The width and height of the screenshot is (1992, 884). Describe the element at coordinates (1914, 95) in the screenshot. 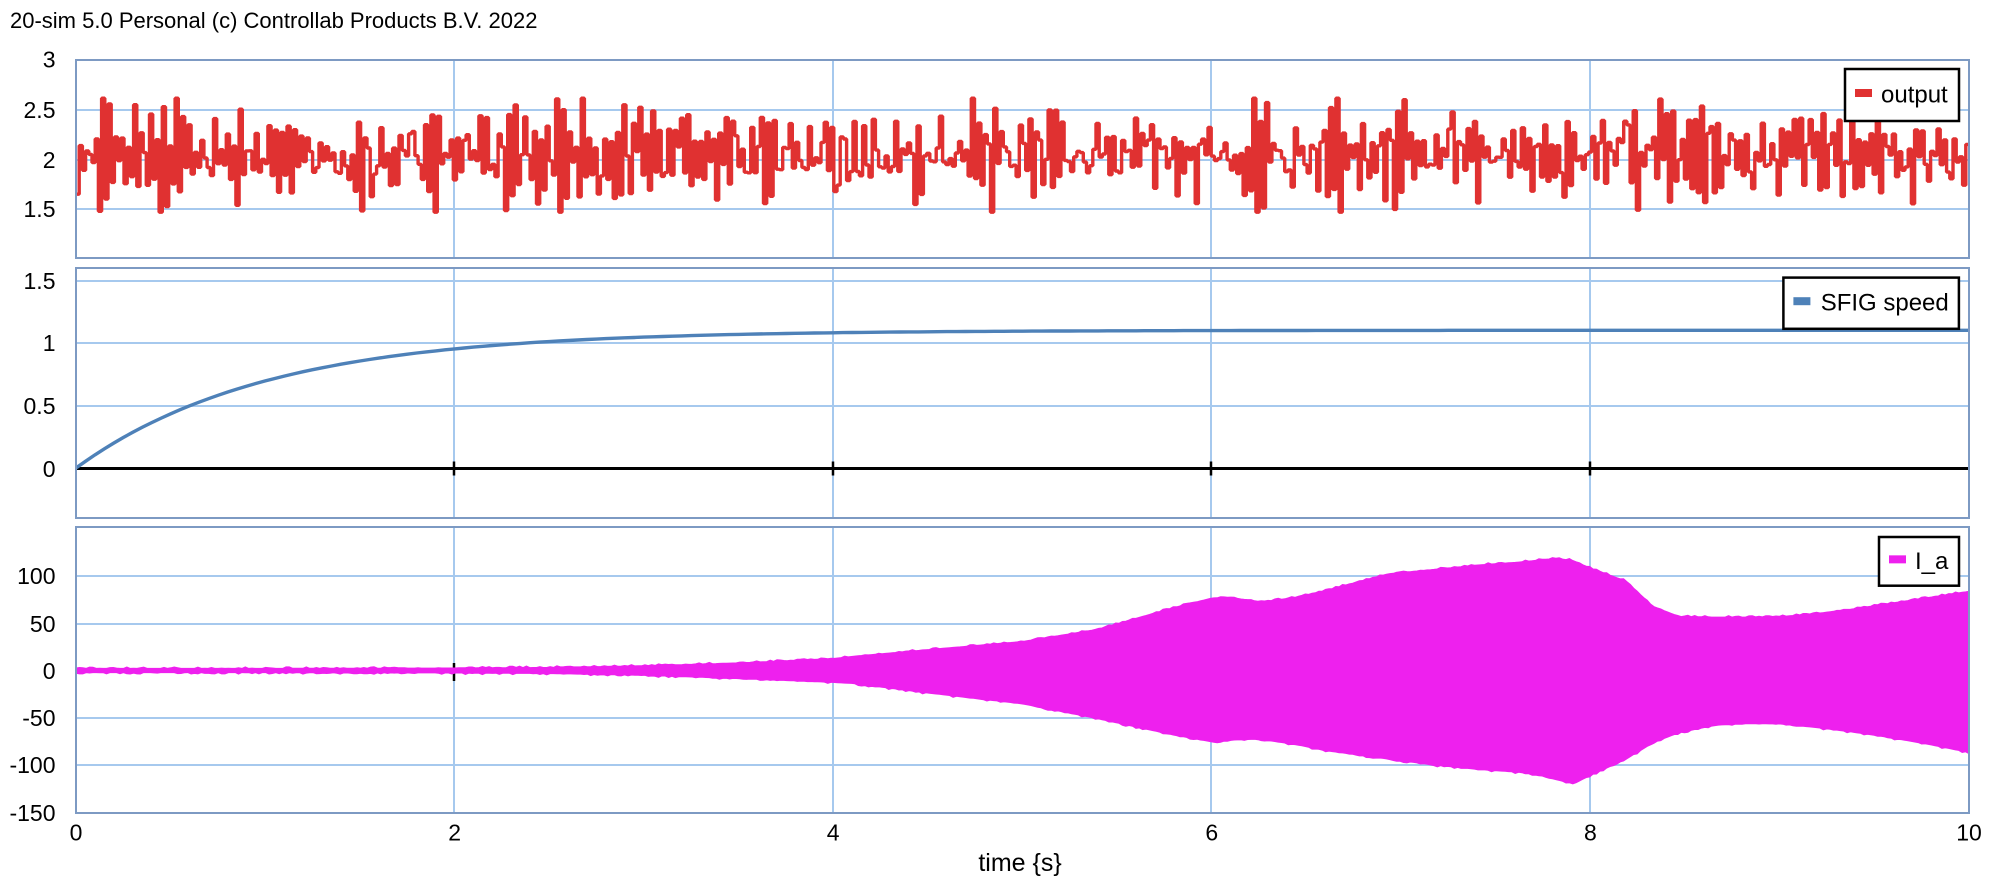

I see `svg-text: output` at that location.